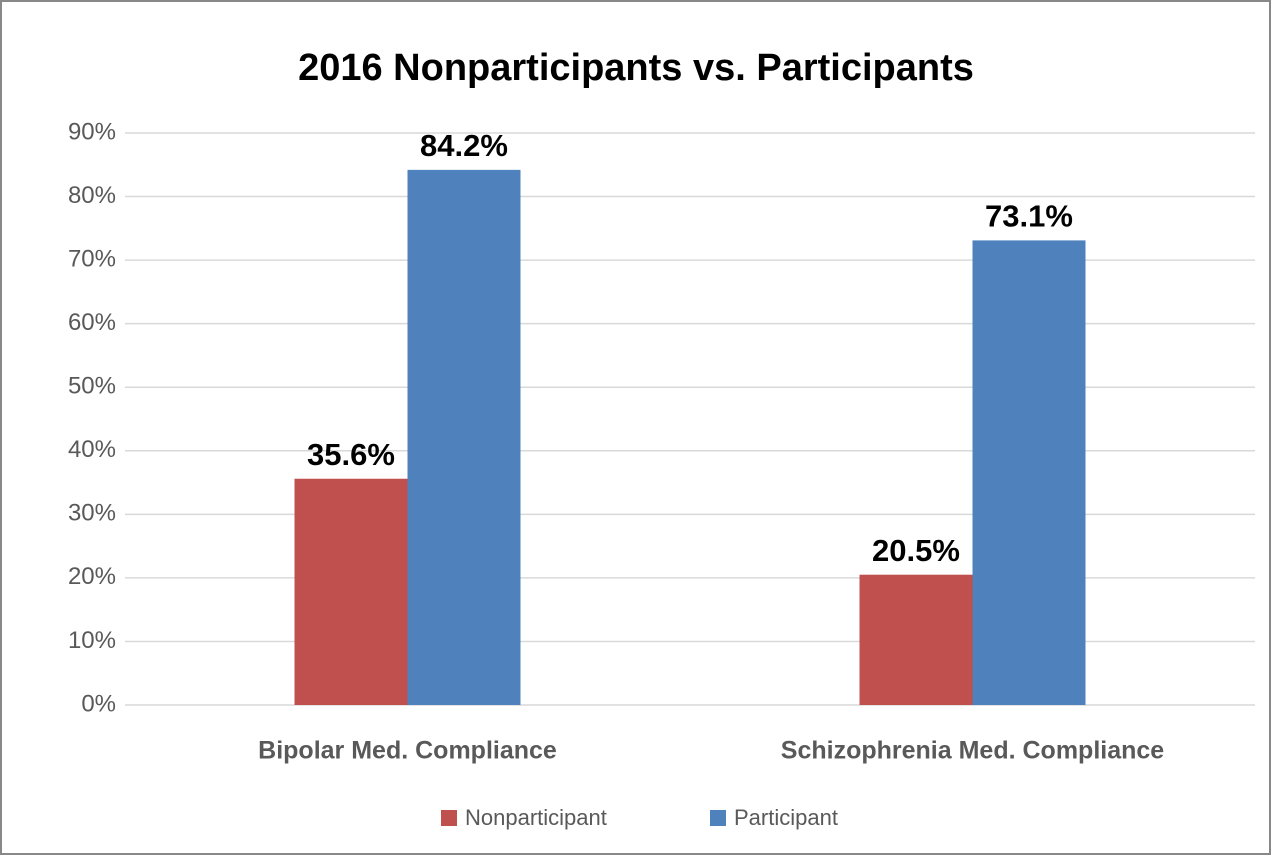  What do you see at coordinates (92, 449) in the screenshot?
I see `y-tick-label: 40%` at bounding box center [92, 449].